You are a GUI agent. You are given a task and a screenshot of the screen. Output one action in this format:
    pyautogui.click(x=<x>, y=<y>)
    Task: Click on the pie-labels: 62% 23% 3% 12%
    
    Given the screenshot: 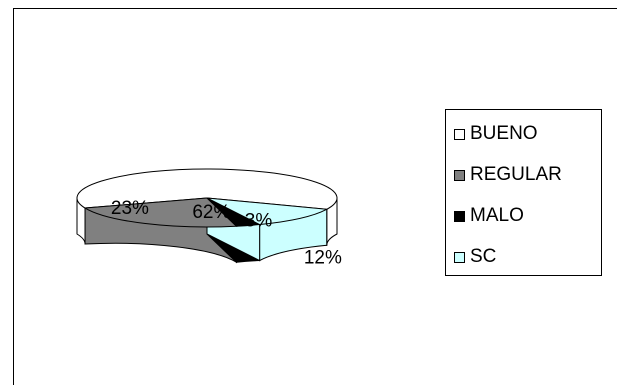 What is the action you would take?
    pyautogui.click(x=226, y=233)
    